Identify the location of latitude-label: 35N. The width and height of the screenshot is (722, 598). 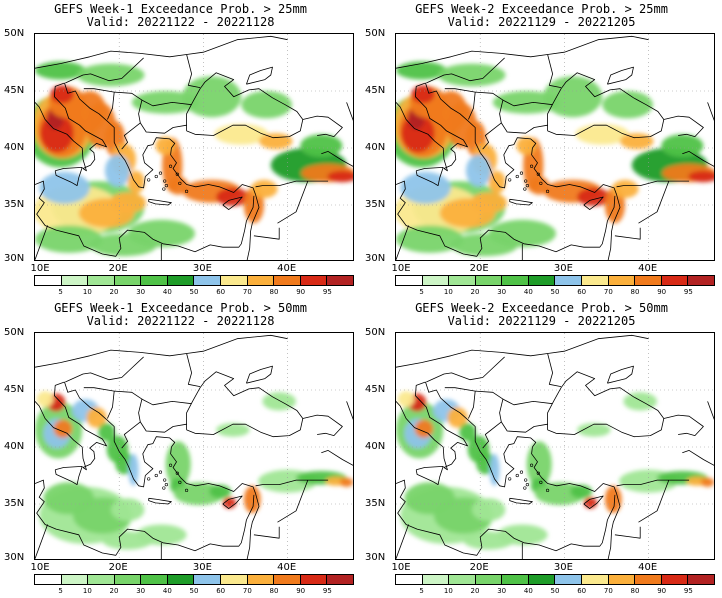
(375, 503).